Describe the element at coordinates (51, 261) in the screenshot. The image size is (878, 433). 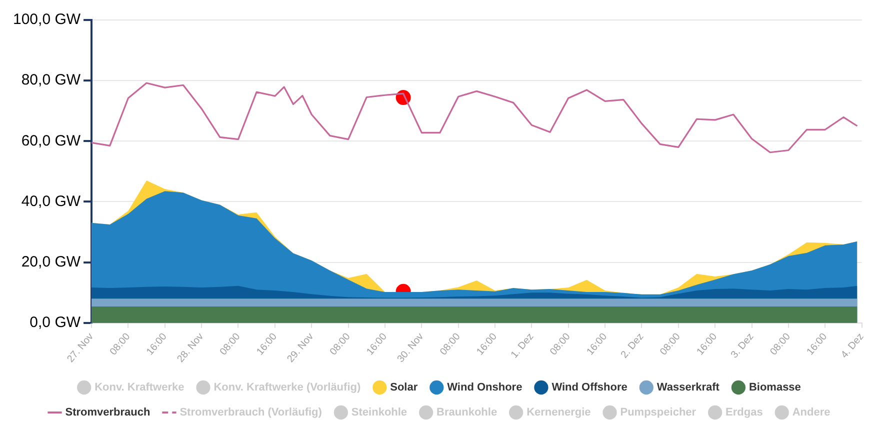
I see `y-tick-label: 20,0 GW` at that location.